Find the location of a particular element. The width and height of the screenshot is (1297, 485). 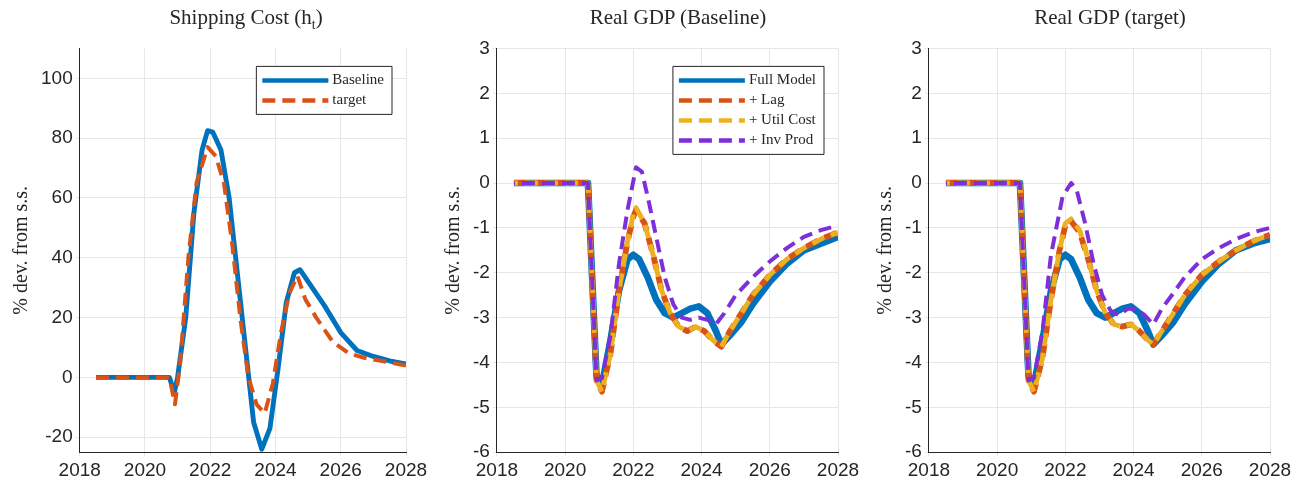

legend-label: + Util Cost is located at coordinates (782, 119).